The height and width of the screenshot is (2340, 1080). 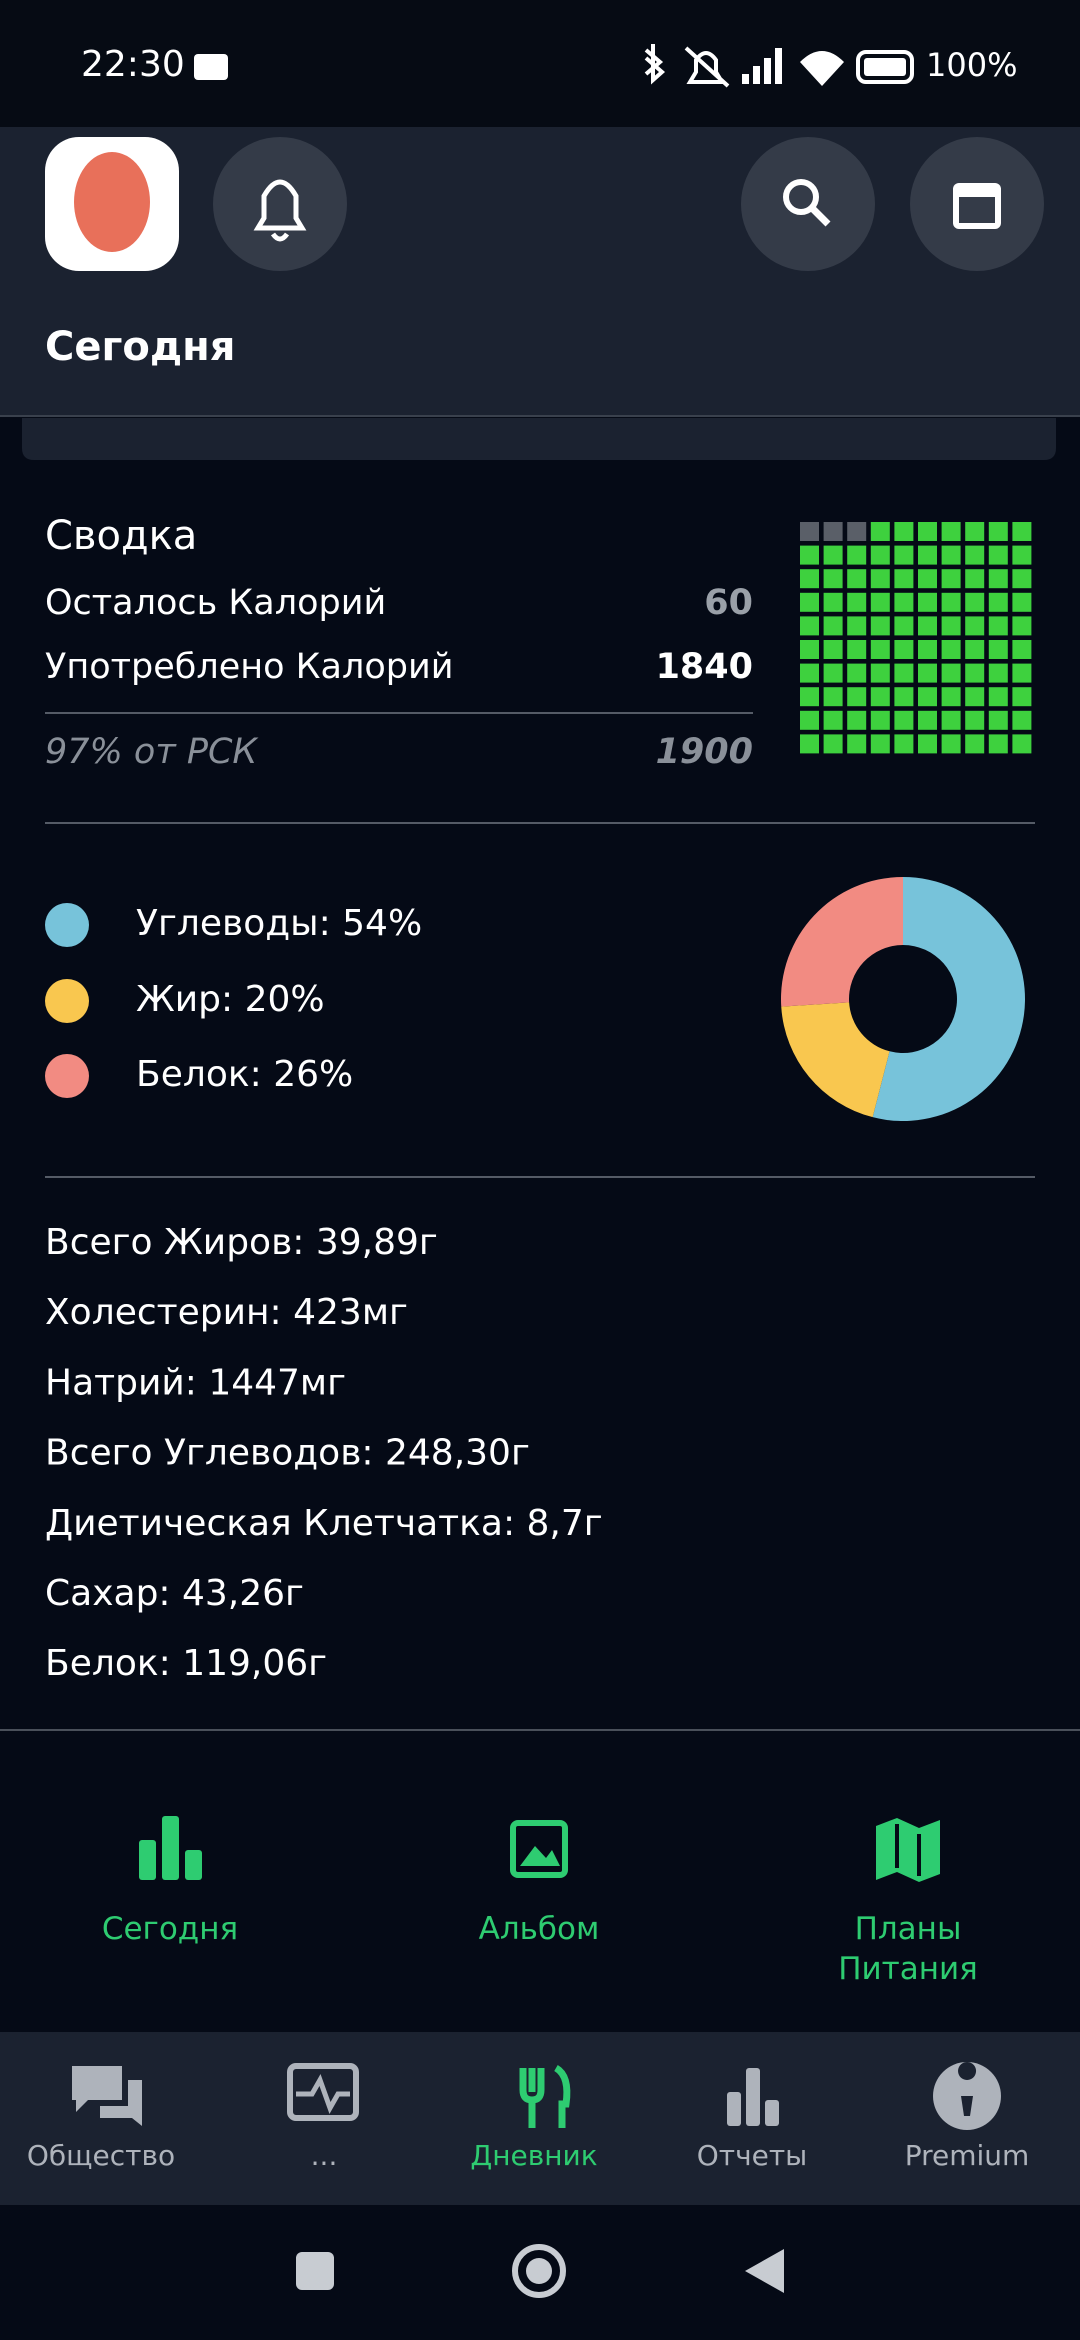 I want to click on album-icon-image, so click(x=540, y=1856).